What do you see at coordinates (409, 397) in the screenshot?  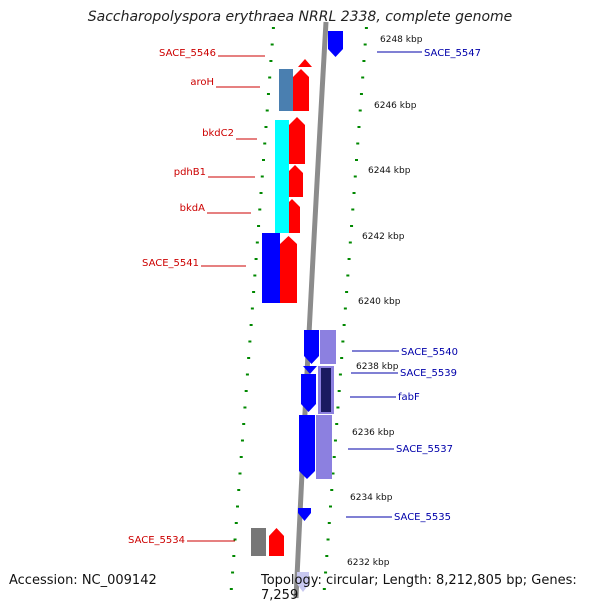 I see `gene-label-right: fabF` at bounding box center [409, 397].